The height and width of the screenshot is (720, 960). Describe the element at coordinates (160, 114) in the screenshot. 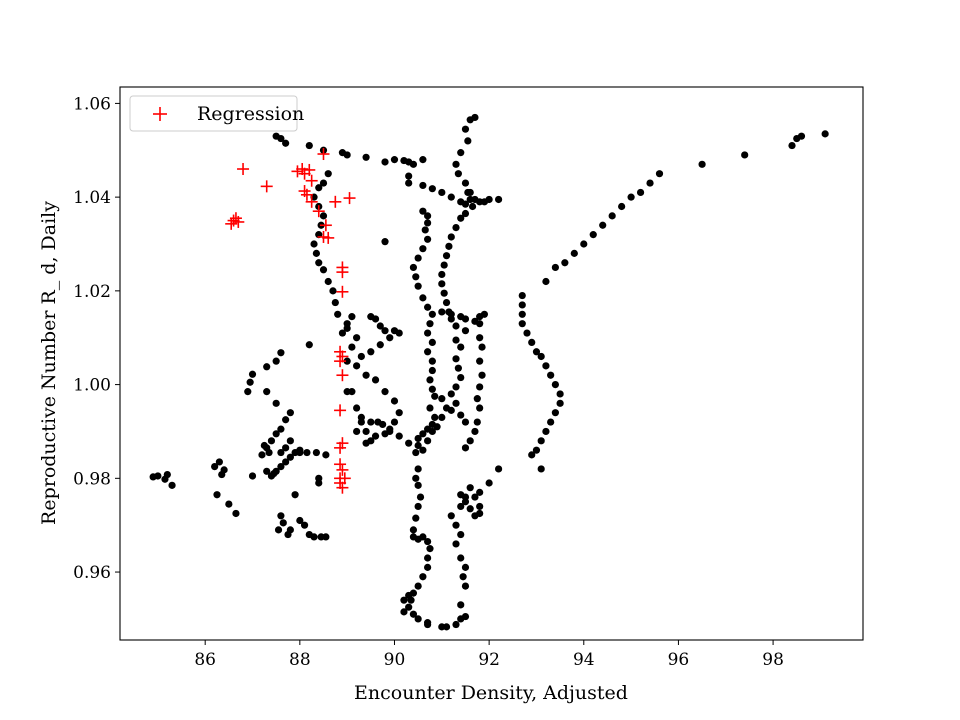

I see `legend-marker-regression` at that location.